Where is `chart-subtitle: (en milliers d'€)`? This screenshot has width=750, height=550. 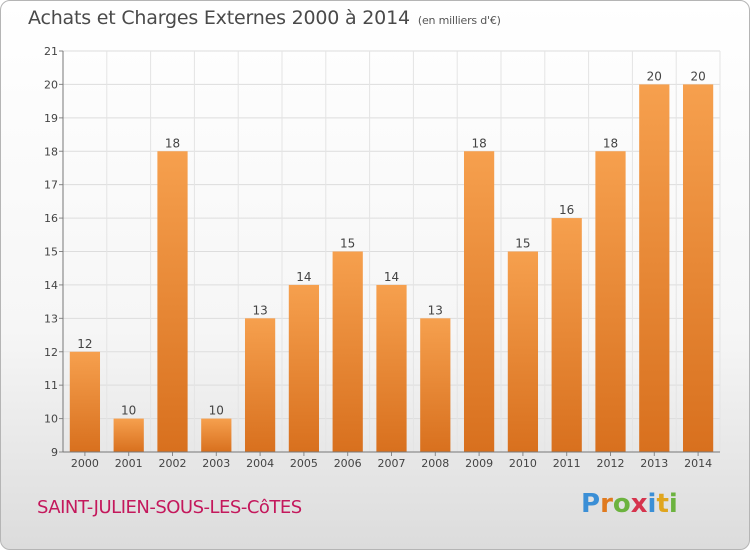 chart-subtitle: (en milliers d'€) is located at coordinates (459, 20).